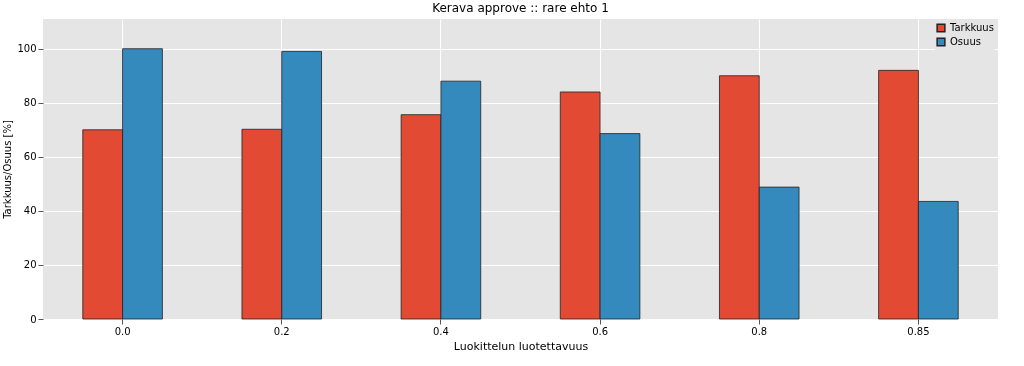 The height and width of the screenshot is (366, 1024). What do you see at coordinates (521, 346) in the screenshot?
I see `x-axis-title: Luokittelun luotettavuus` at bounding box center [521, 346].